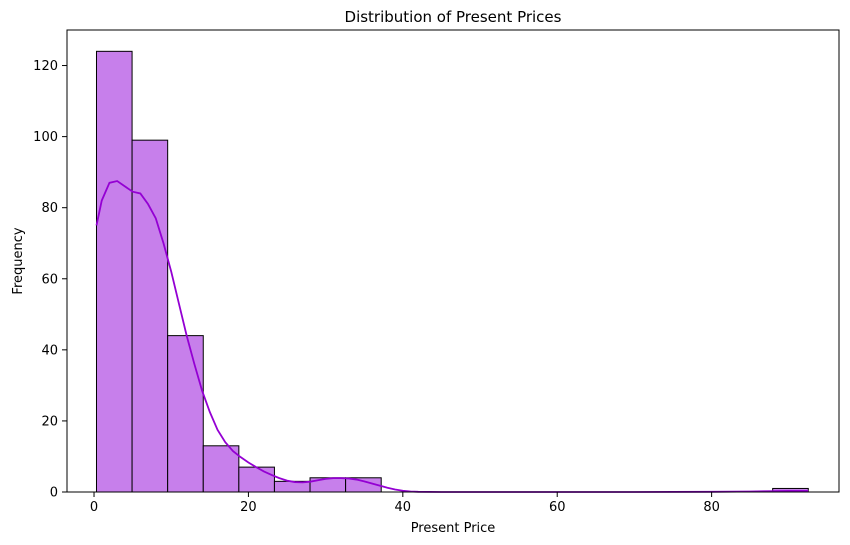 The height and width of the screenshot is (545, 850). Describe the element at coordinates (45, 66) in the screenshot. I see `y-tick-label: 120` at that location.